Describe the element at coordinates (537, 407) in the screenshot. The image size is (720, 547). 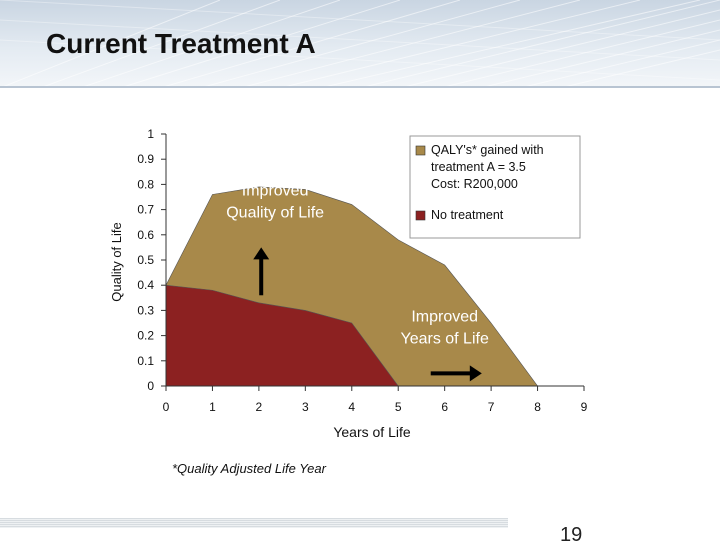
I see `x-tick-label: 8` at that location.